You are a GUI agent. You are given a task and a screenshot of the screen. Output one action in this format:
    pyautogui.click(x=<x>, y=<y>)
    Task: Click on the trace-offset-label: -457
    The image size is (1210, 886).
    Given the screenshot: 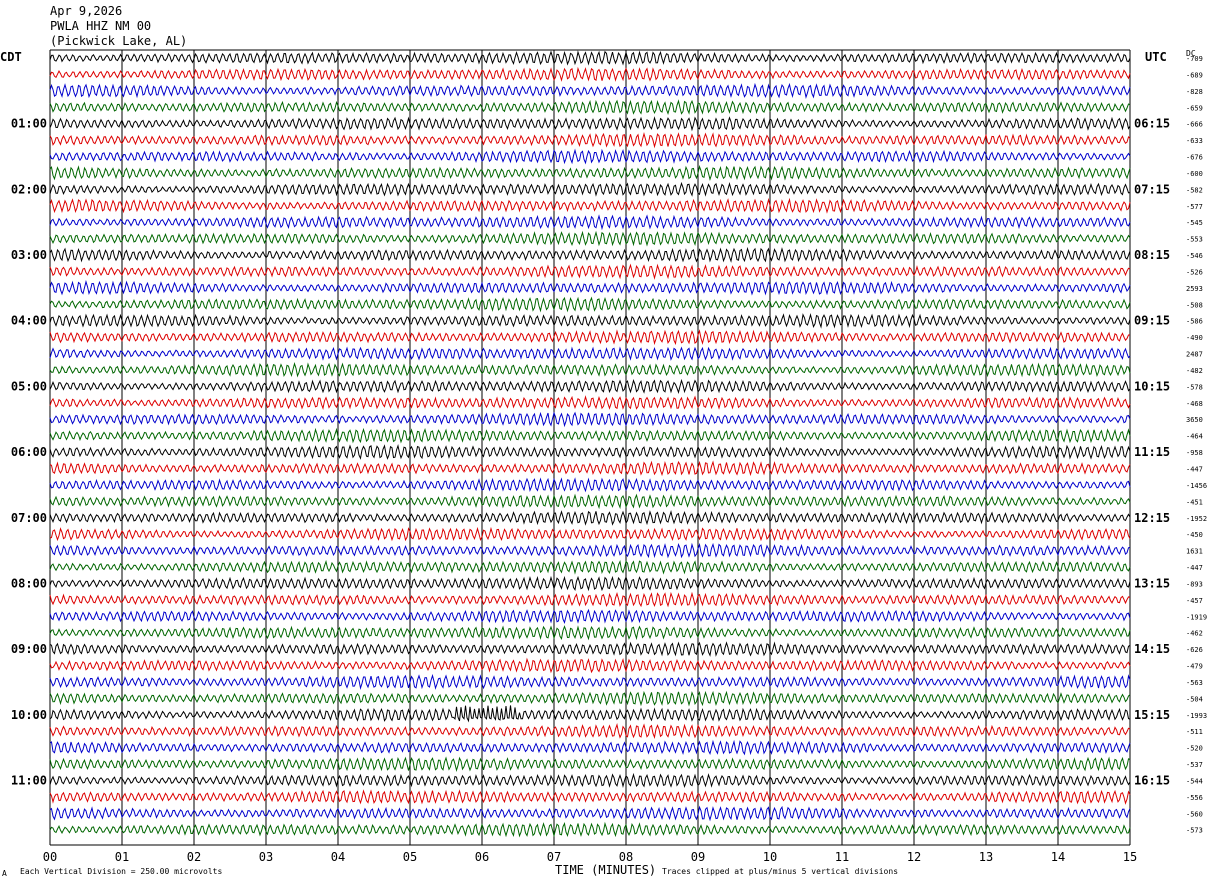 What is the action you would take?
    pyautogui.click(x=1194, y=601)
    